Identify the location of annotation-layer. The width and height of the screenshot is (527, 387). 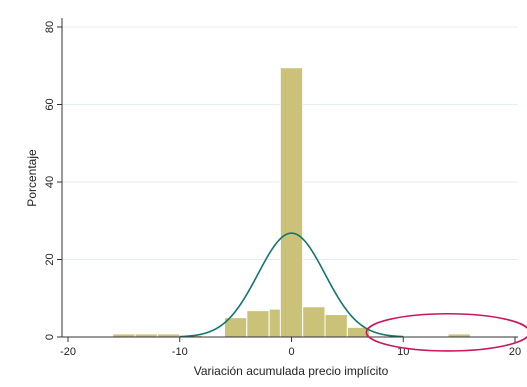
(446, 332).